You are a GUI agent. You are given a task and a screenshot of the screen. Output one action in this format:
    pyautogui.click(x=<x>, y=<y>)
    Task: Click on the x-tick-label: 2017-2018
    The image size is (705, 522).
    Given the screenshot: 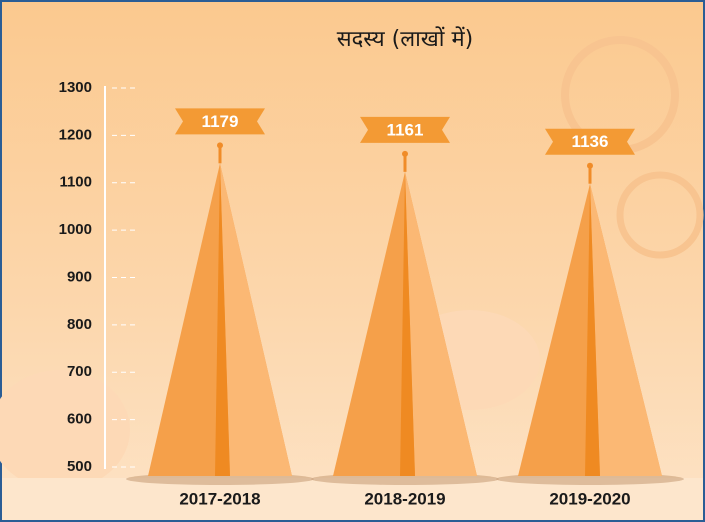 What is the action you would take?
    pyautogui.click(x=219, y=498)
    